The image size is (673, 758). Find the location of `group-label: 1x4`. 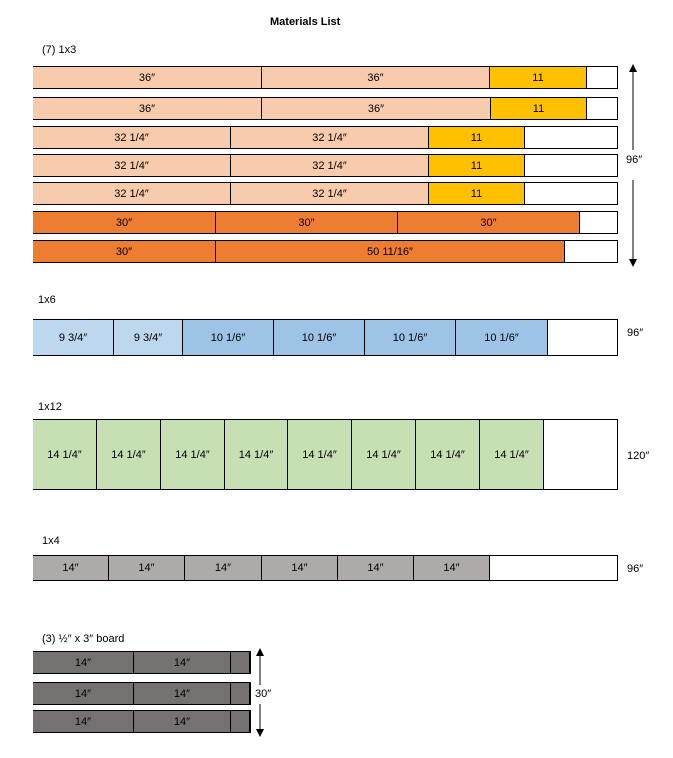

group-label: 1x4 is located at coordinates (51, 541).